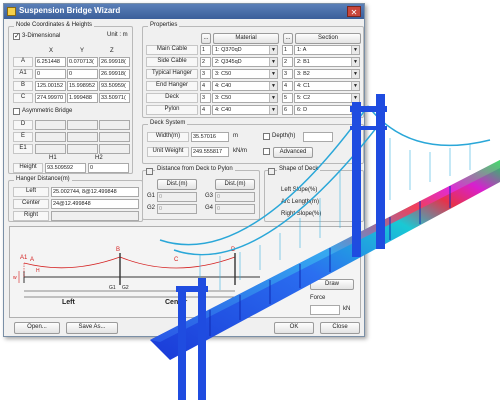 Image resolution: width=500 pixels, height=400 pixels. Describe the element at coordinates (50, 125) in the screenshot. I see `d-x-field` at that location.